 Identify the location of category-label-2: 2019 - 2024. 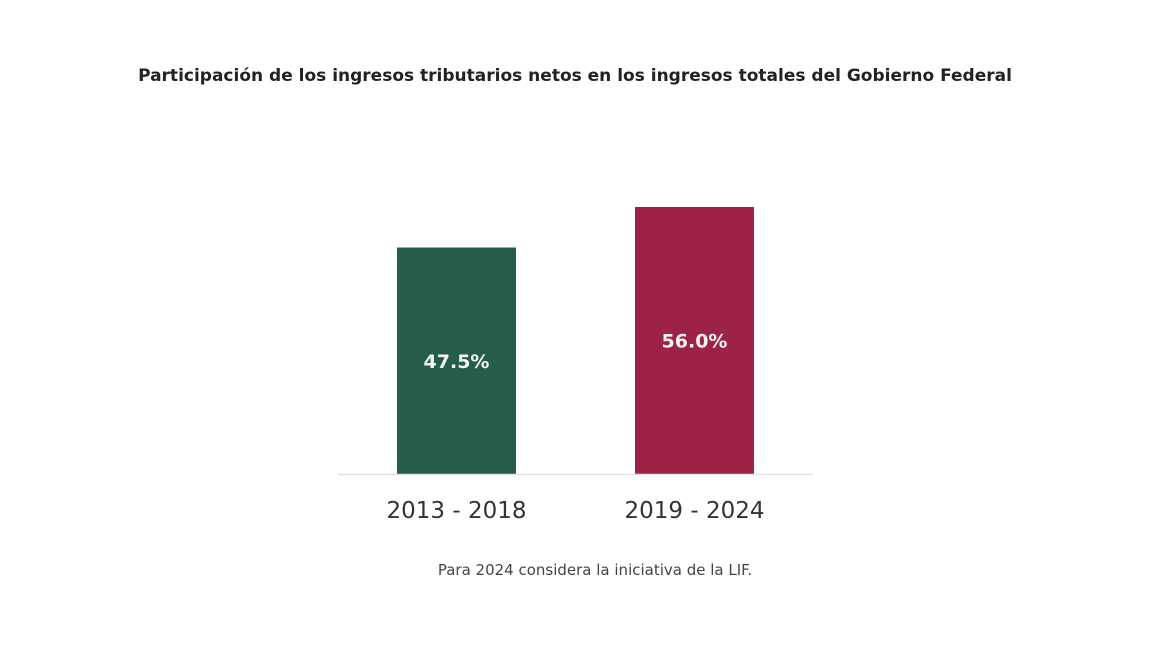
(695, 511).